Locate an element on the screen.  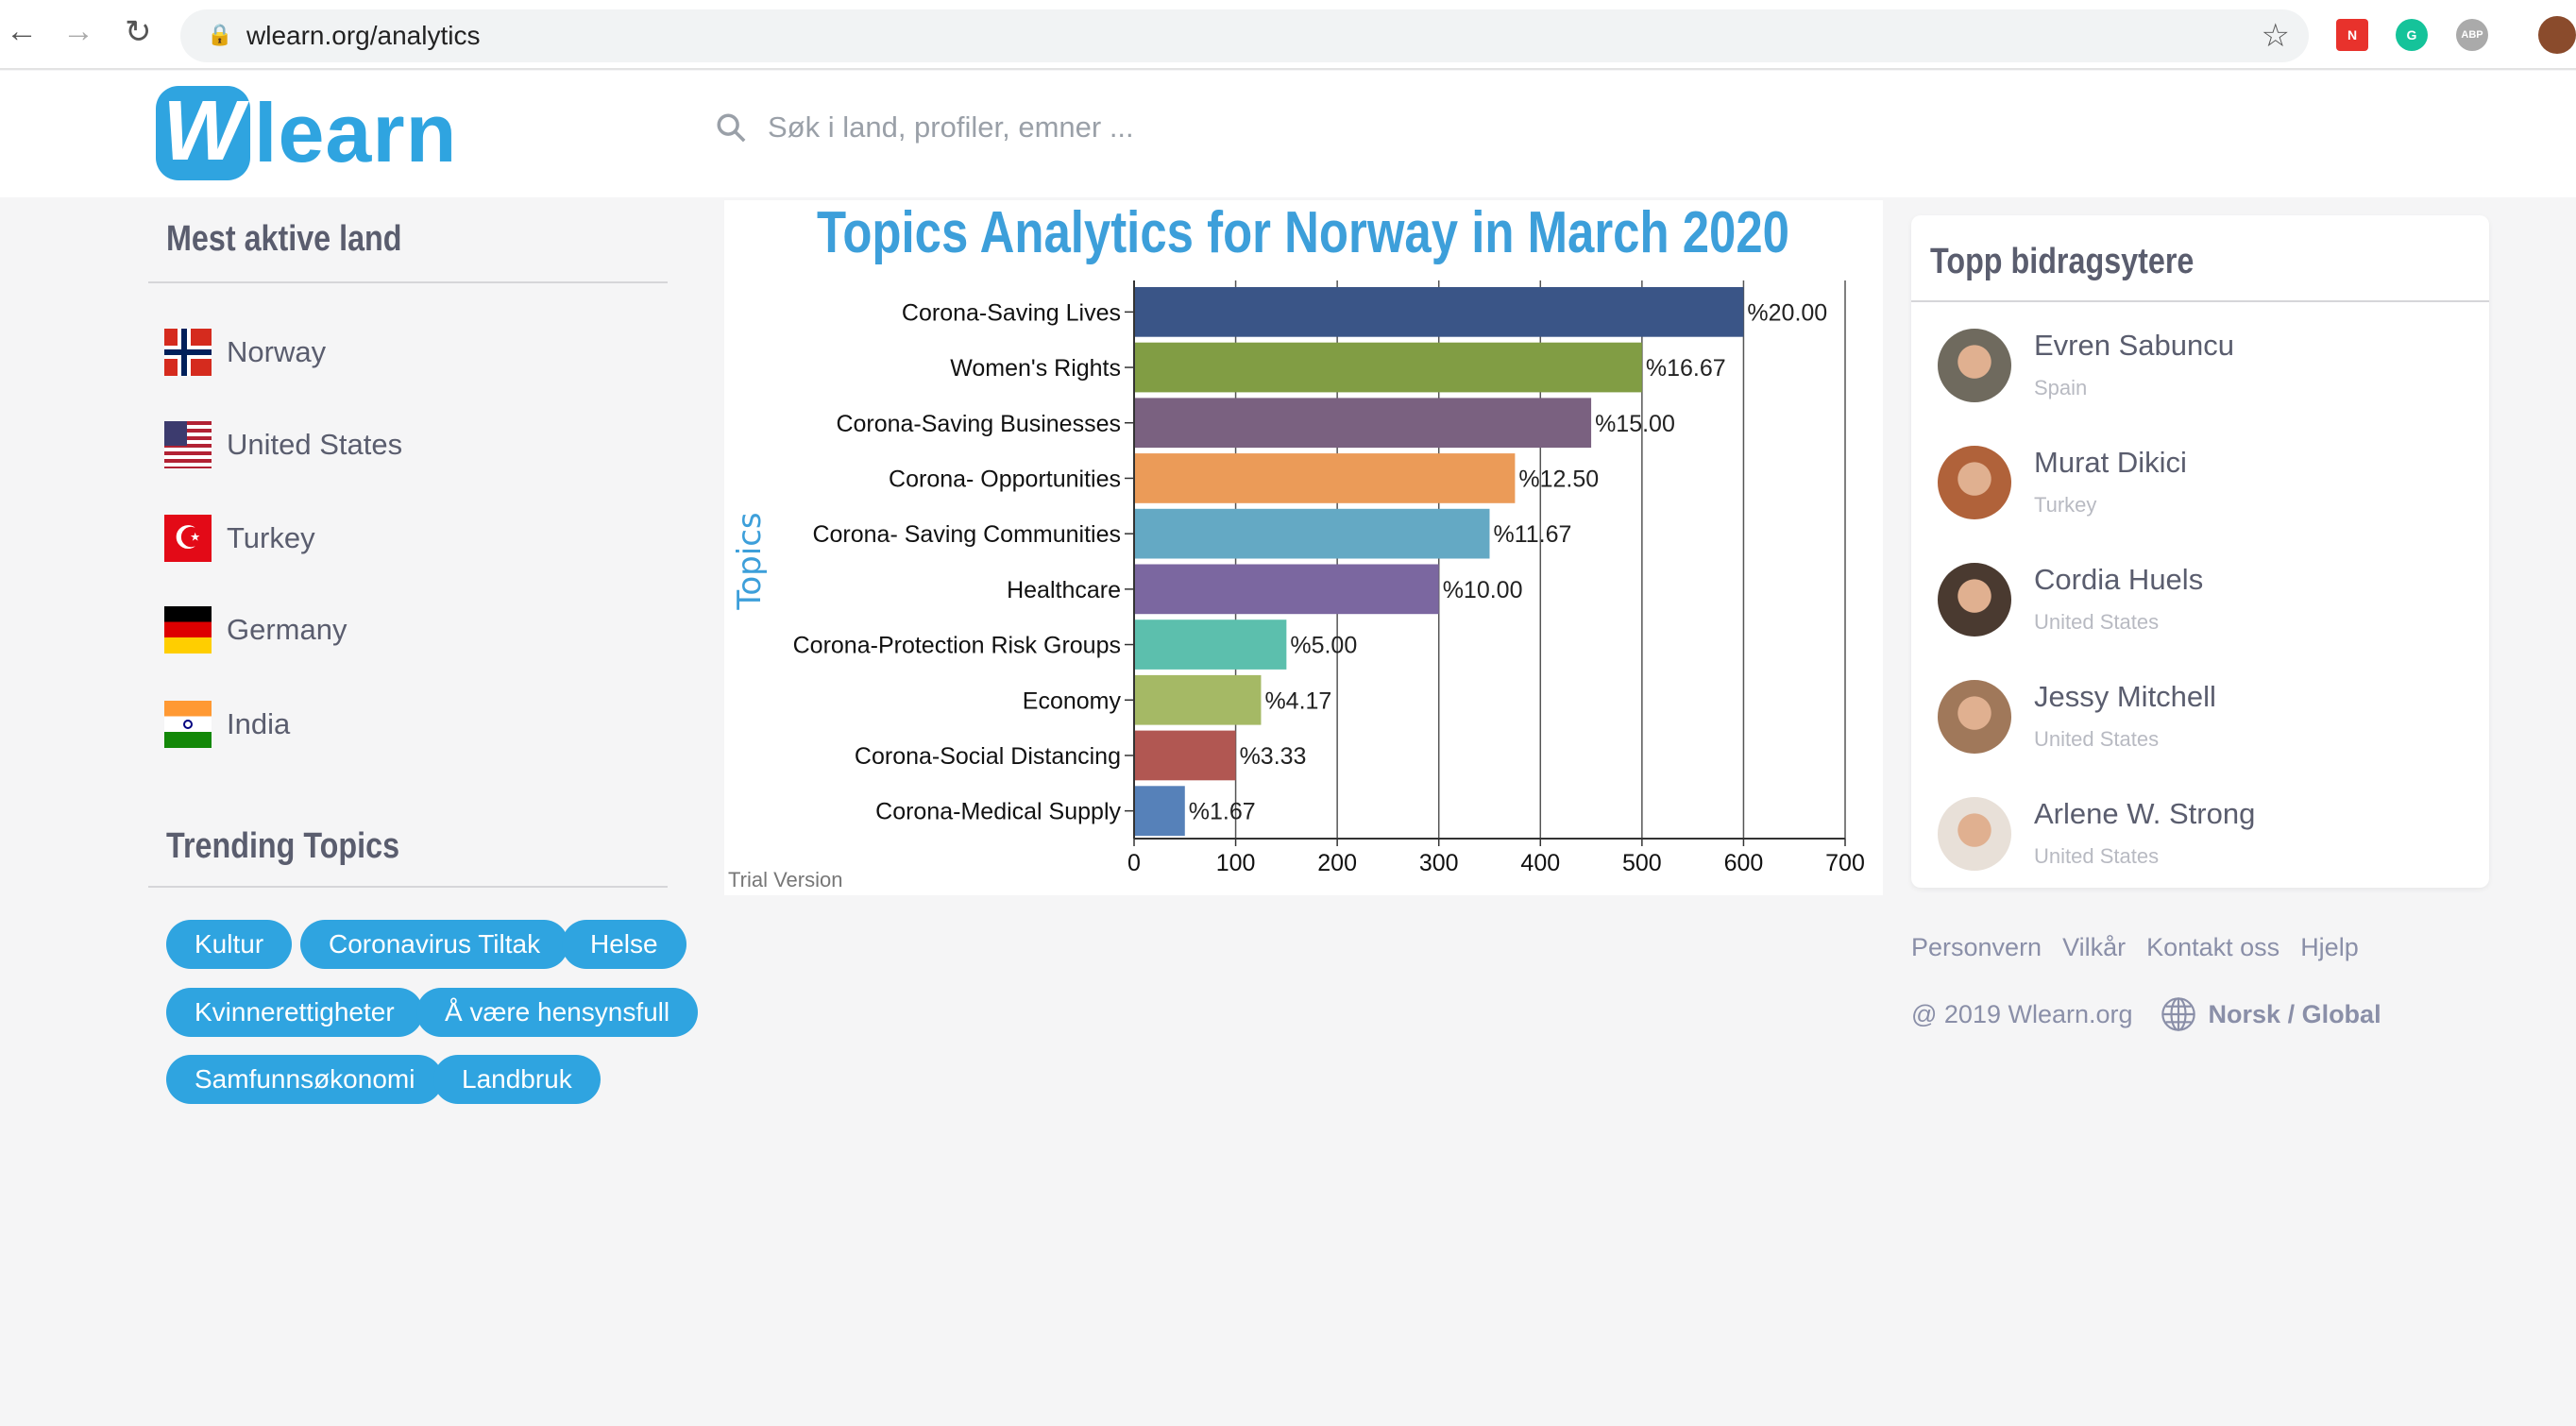
footer-link-help: Hjelp is located at coordinates (2329, 947).